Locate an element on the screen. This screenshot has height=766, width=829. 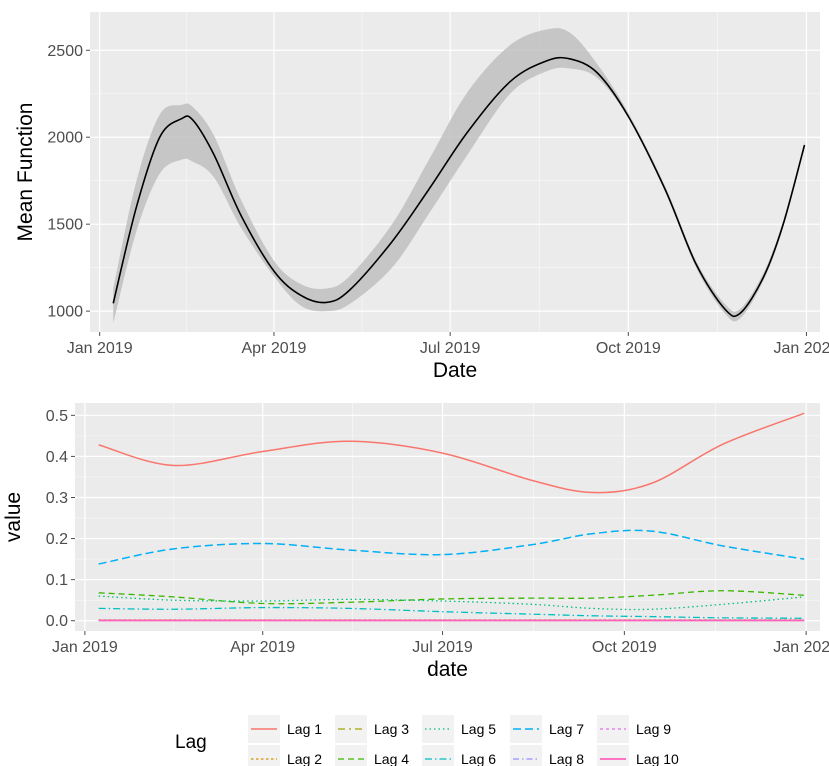
y-tick-label: 1000 is located at coordinates (65, 312).